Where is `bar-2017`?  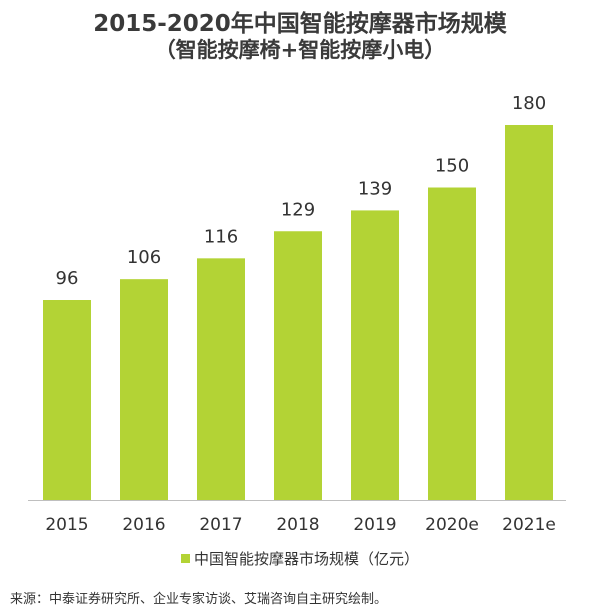 bar-2017 is located at coordinates (221, 379).